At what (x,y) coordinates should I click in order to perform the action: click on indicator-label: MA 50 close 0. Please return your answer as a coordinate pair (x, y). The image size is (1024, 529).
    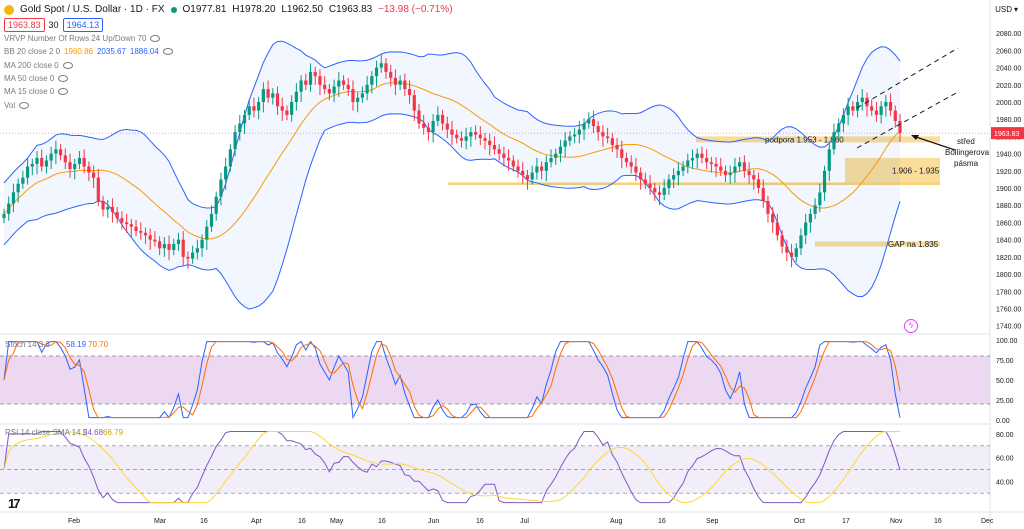
    Looking at the image, I should click on (29, 78).